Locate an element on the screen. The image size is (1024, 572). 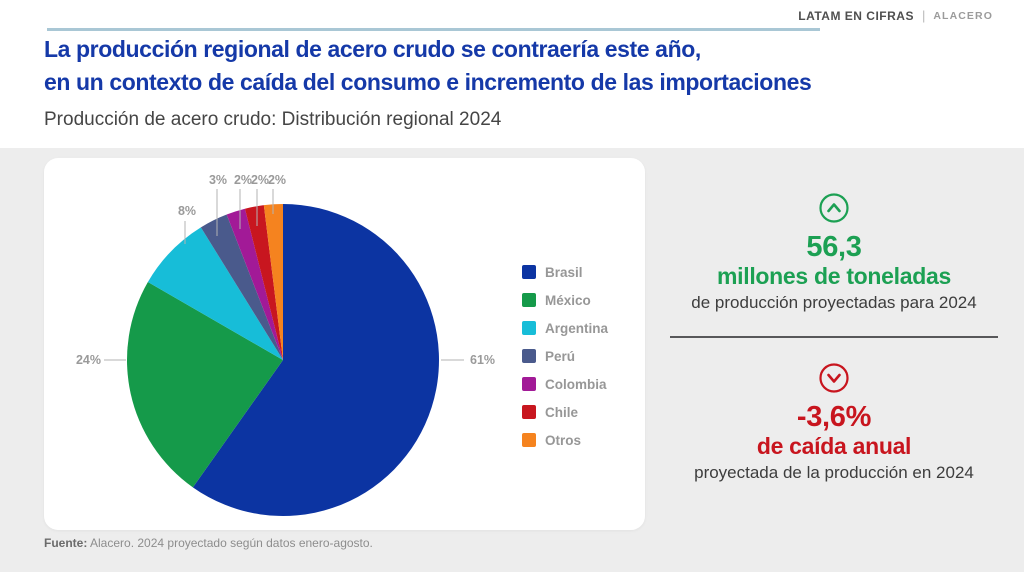
pie-slice-mxico is located at coordinates (204, 385).